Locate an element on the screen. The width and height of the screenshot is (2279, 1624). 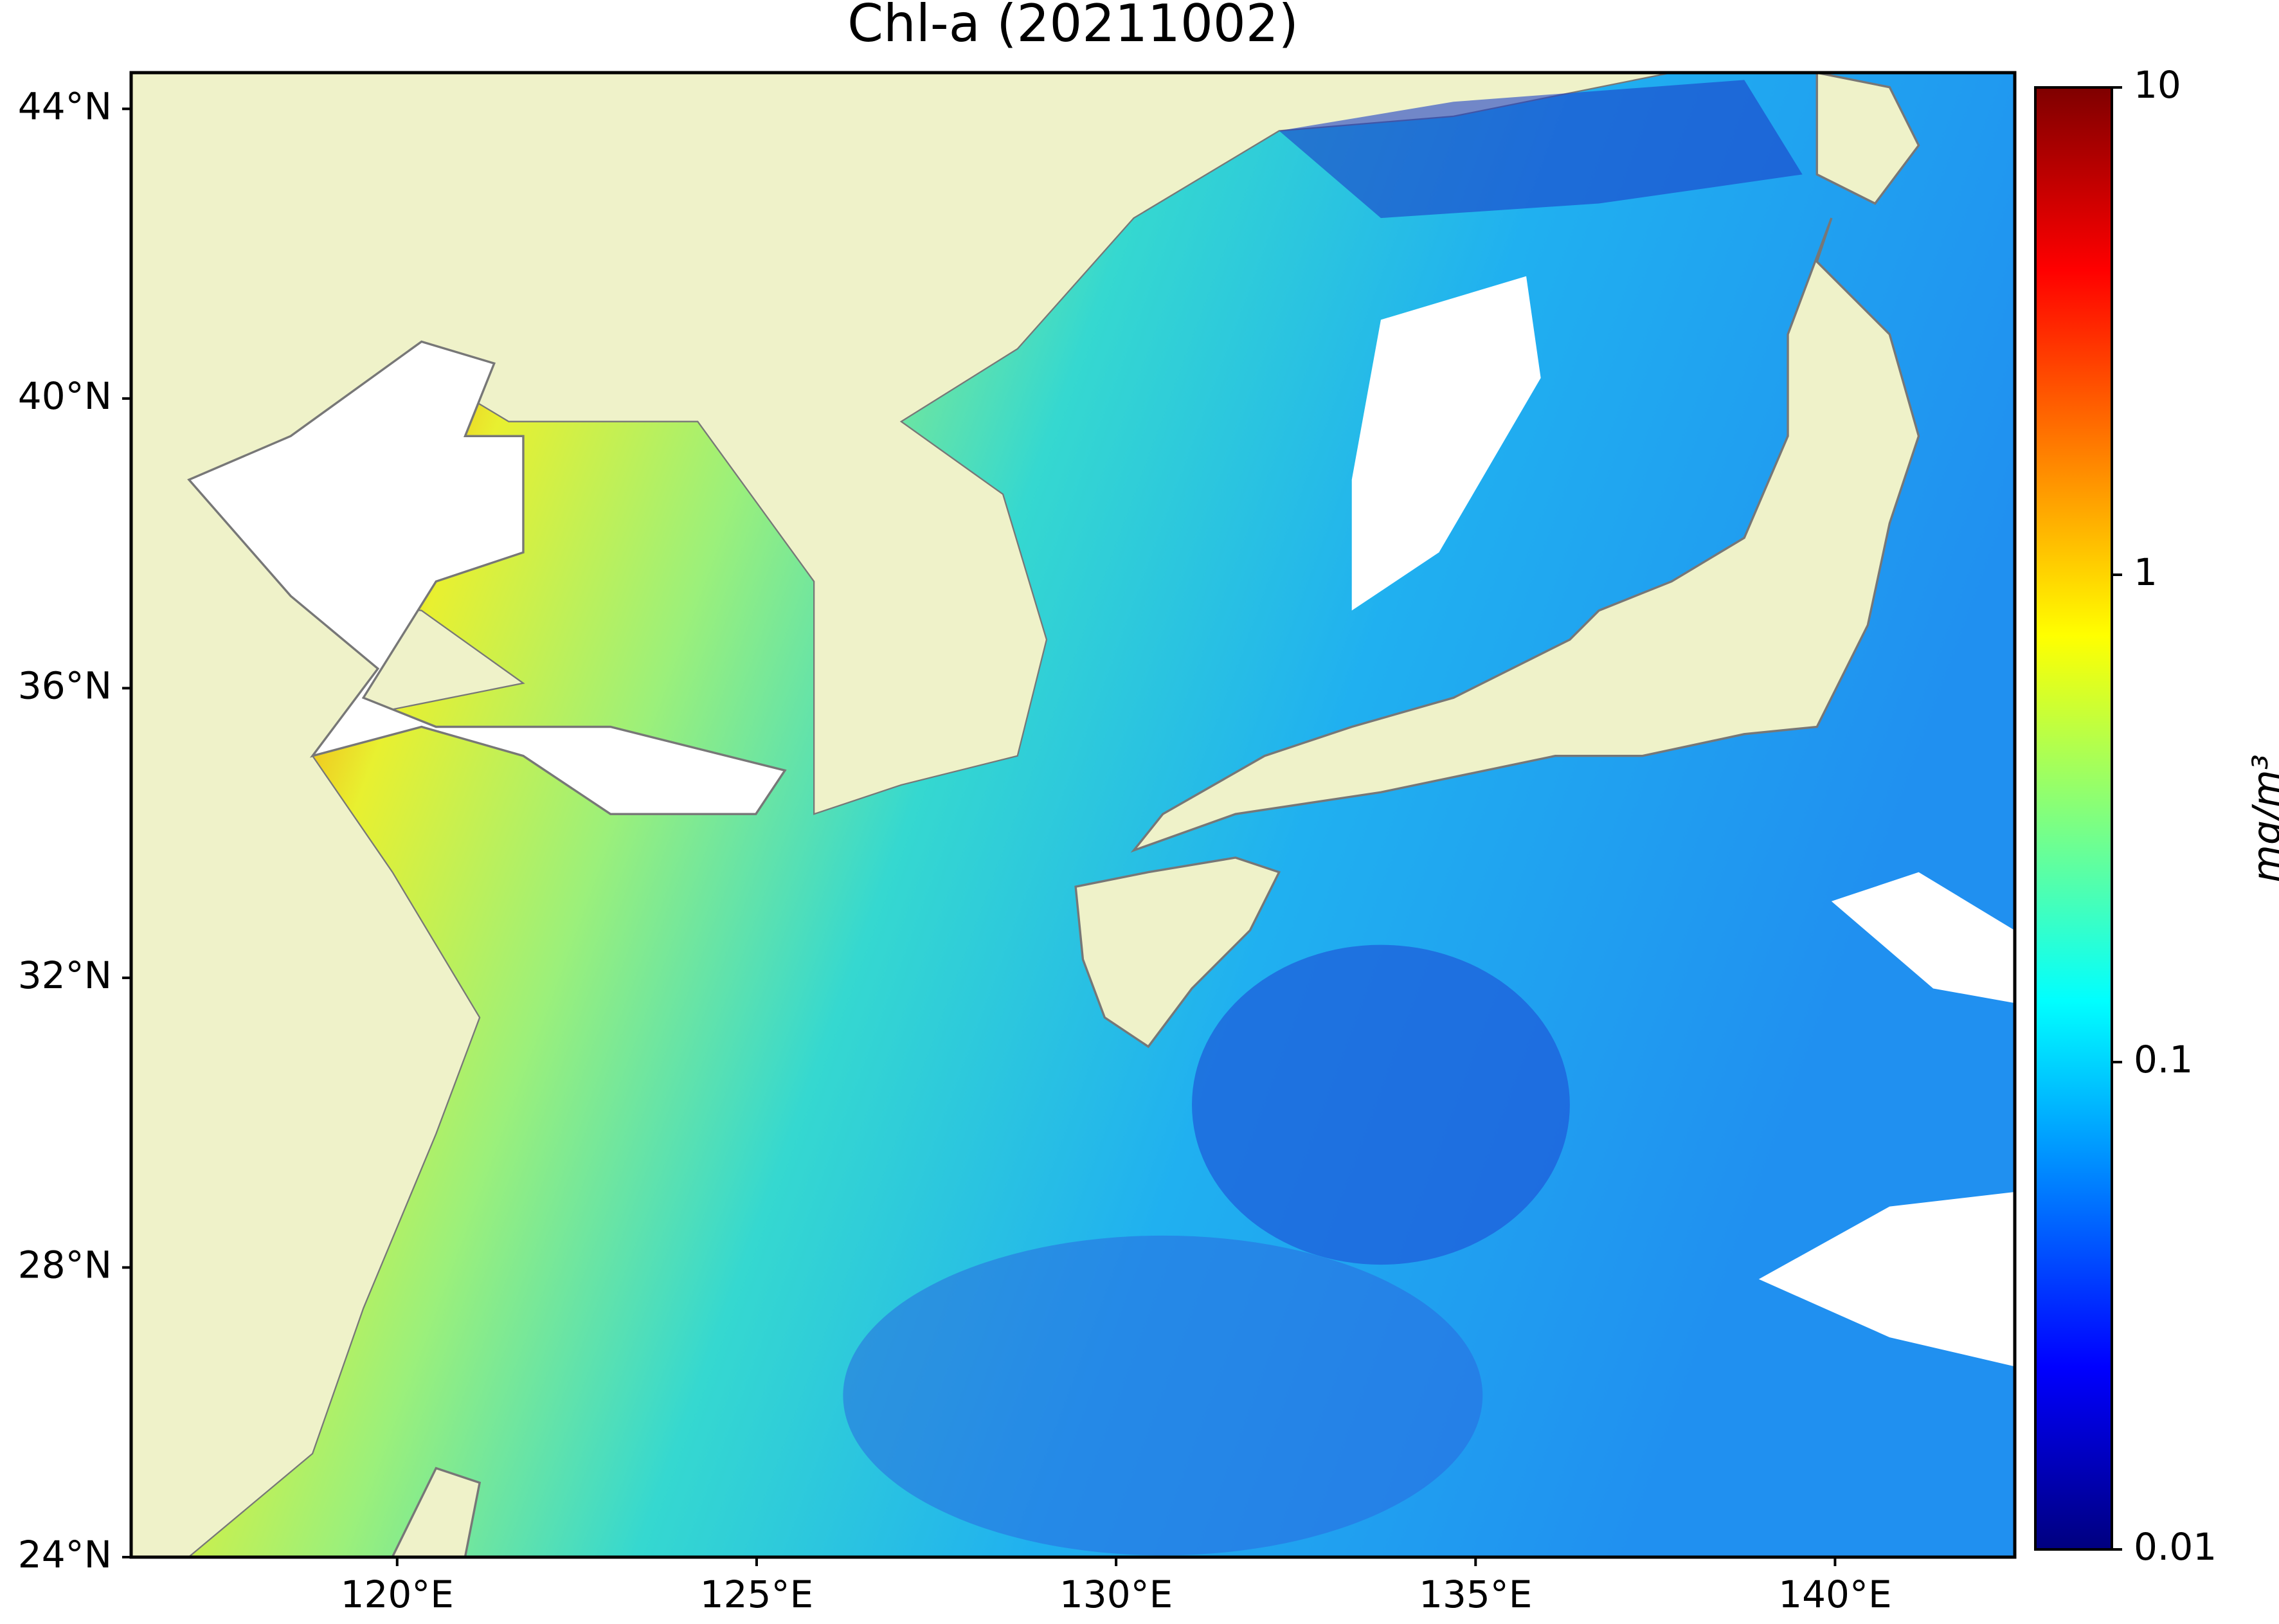
bohai-cloud is located at coordinates (487, 577).